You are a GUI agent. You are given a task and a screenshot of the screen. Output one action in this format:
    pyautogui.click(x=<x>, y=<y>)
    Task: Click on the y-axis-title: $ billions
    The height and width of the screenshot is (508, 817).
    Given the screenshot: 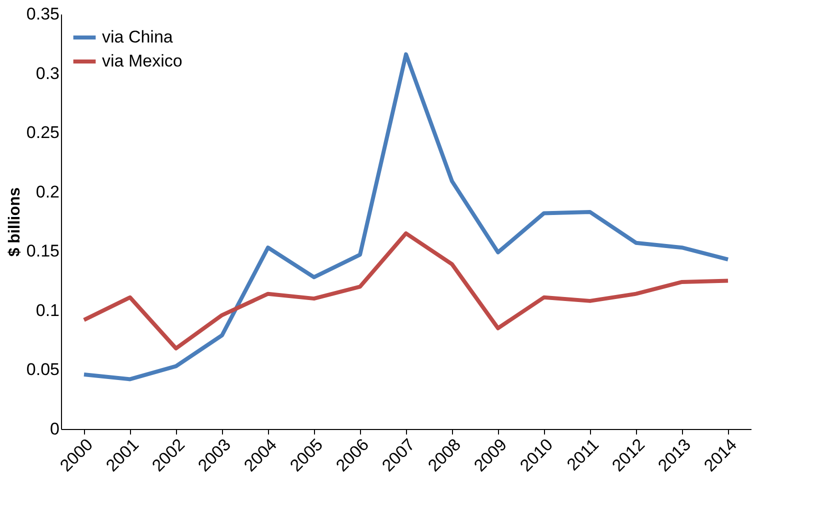 What is the action you would take?
    pyautogui.click(x=15, y=222)
    